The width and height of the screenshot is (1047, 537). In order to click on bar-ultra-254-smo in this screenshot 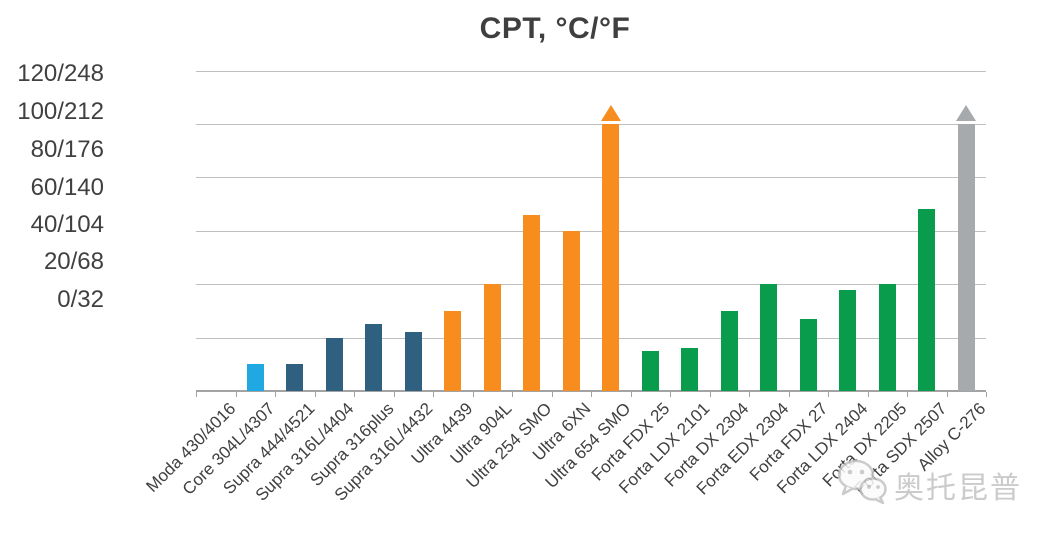, I will do `click(532, 302)`.